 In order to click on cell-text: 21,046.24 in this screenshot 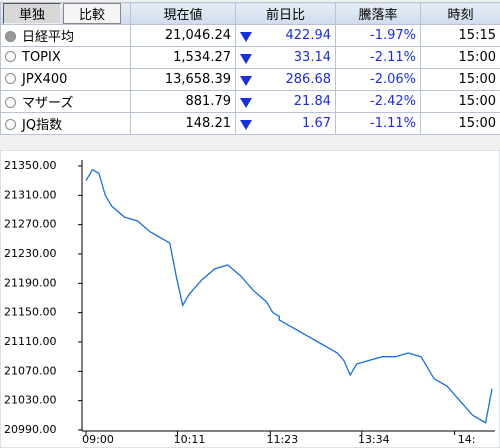, I will do `click(197, 35)`.